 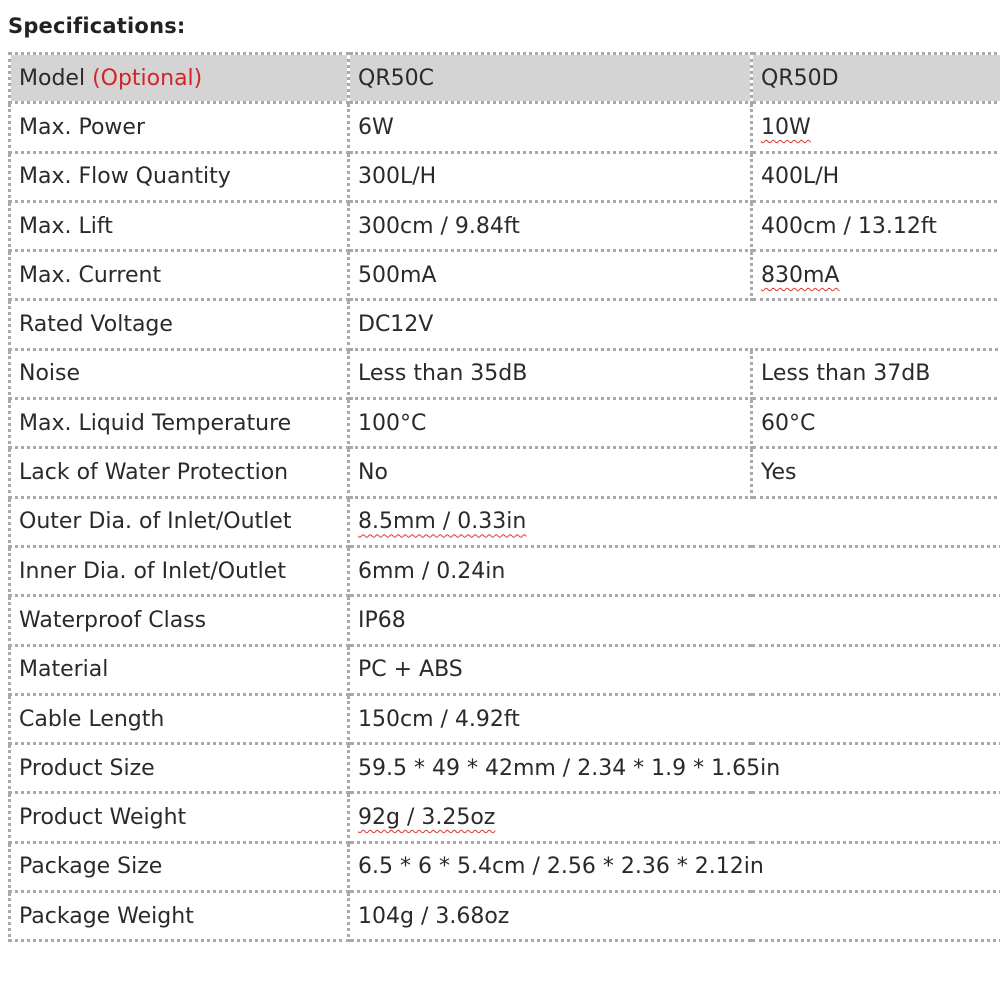 What do you see at coordinates (550, 78) in the screenshot?
I see `header-qr50c: QR50C` at bounding box center [550, 78].